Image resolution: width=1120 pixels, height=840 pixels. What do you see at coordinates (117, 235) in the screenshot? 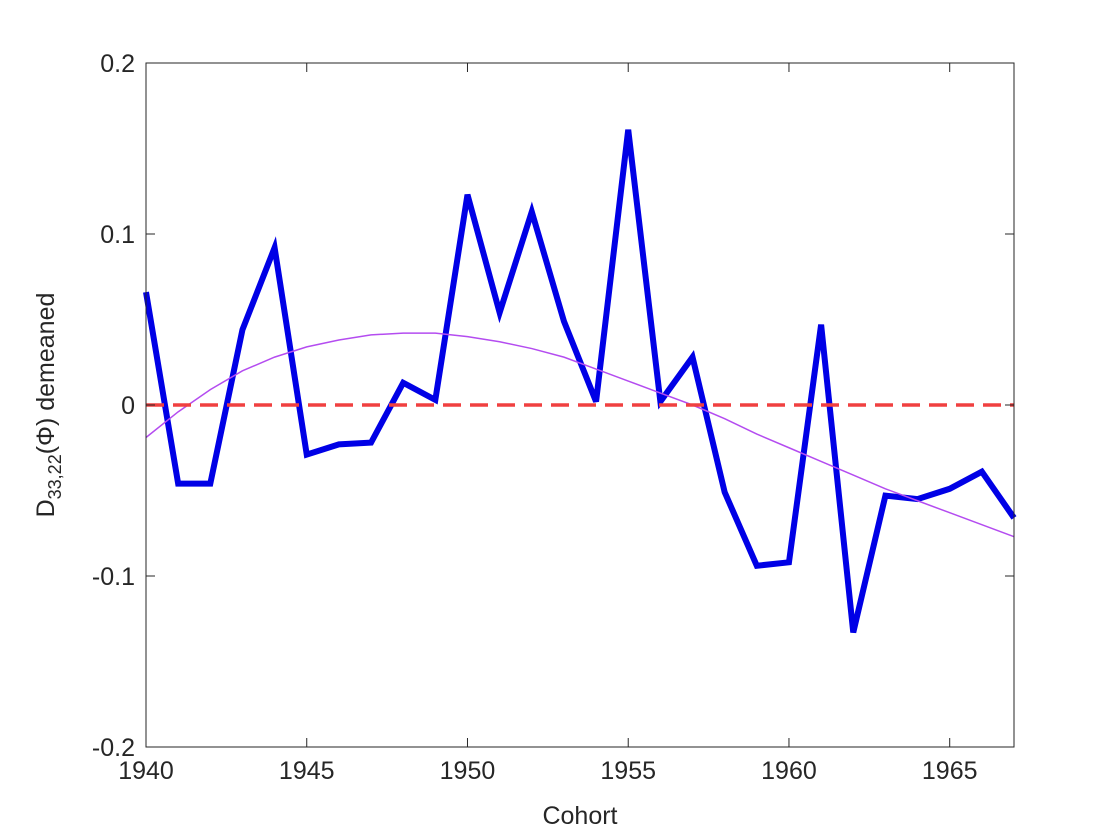
I see `y-tick-label: 0.1` at bounding box center [117, 235].